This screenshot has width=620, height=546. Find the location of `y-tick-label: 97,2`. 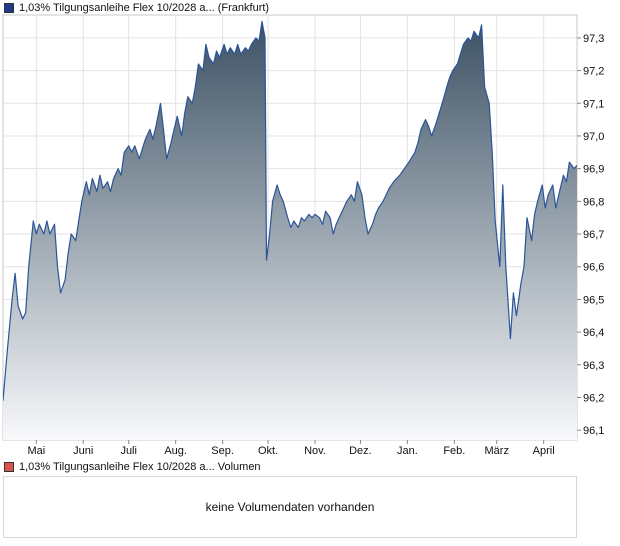

y-tick-label: 97,2 is located at coordinates (593, 72).